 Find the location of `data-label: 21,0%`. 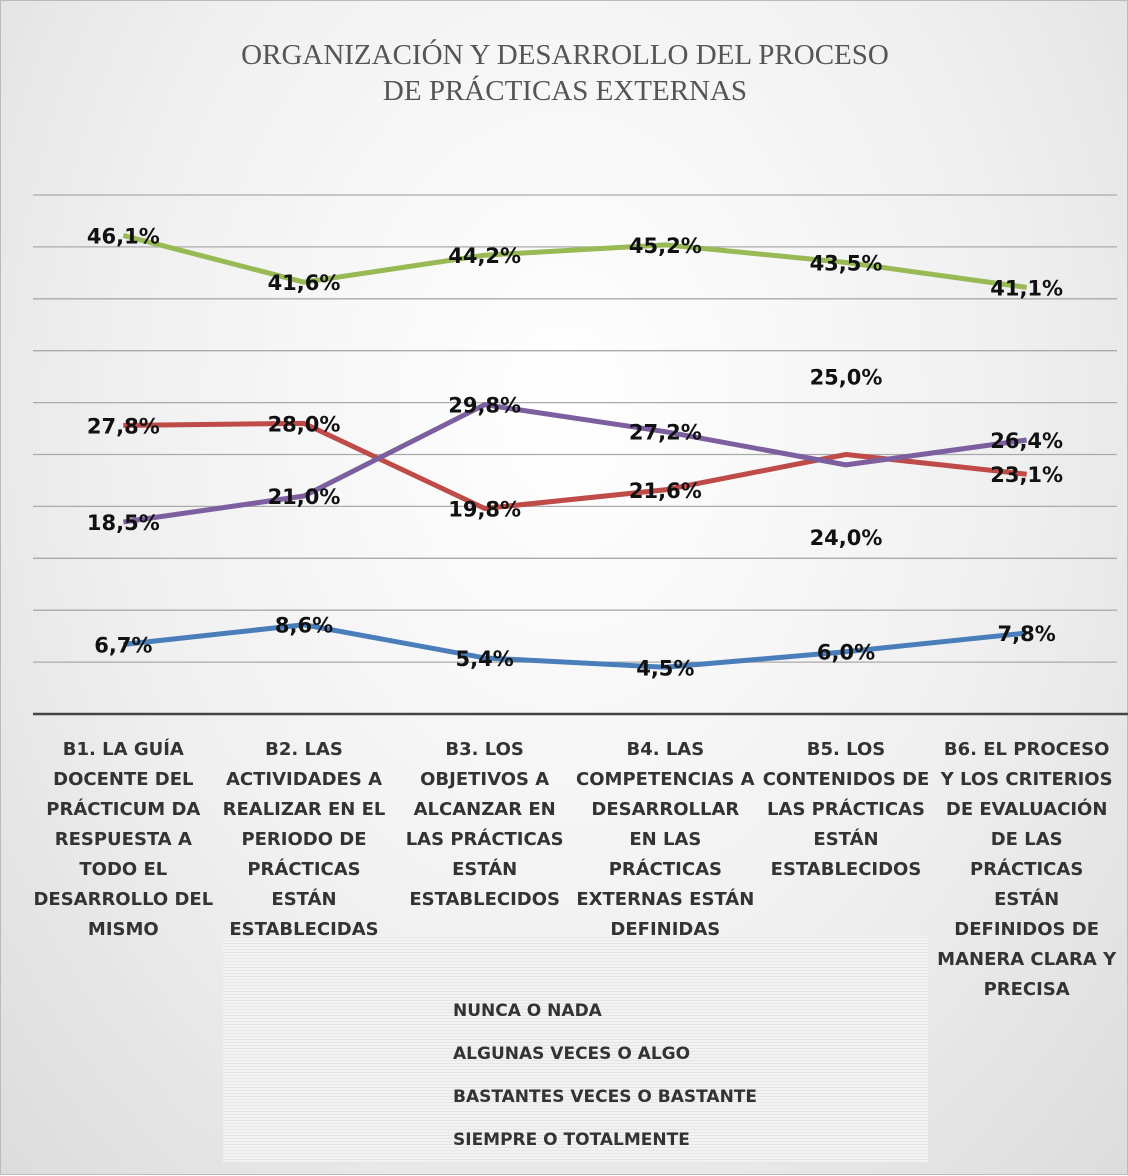

data-label: 21,0% is located at coordinates (304, 497).